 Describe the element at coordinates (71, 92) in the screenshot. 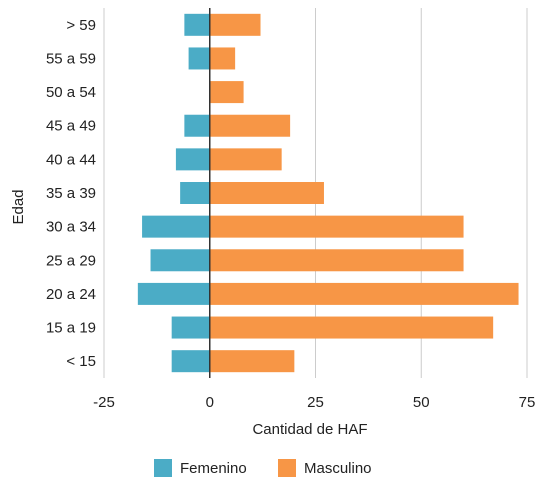

I see `category-label-2: 50 a 54` at that location.